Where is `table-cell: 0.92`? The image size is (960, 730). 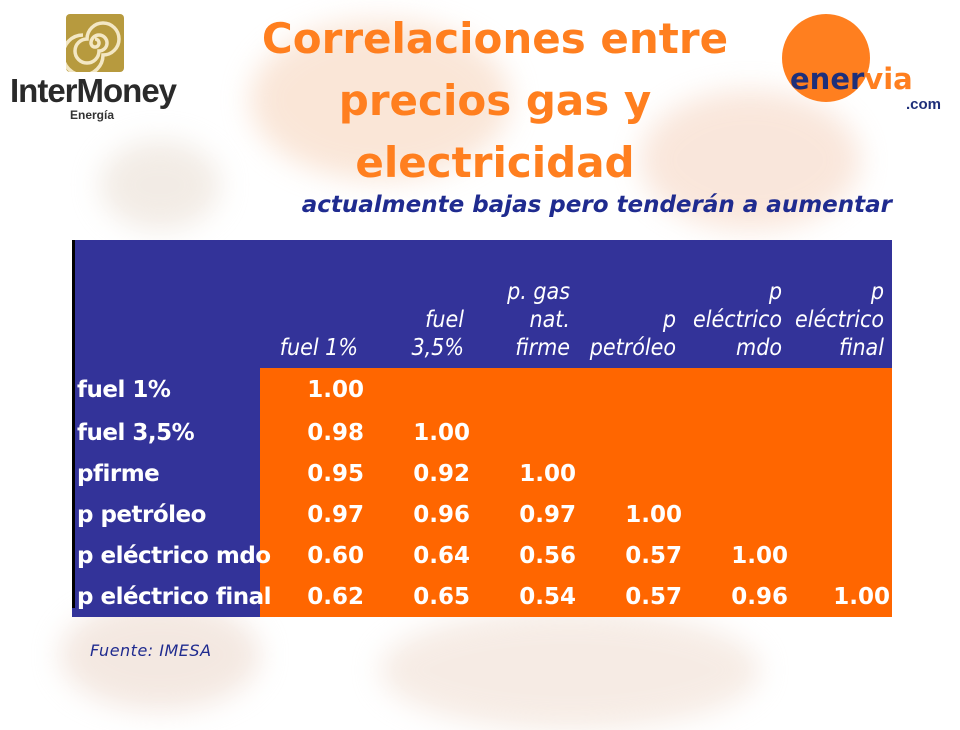
table-cell: 0.92 is located at coordinates (419, 473).